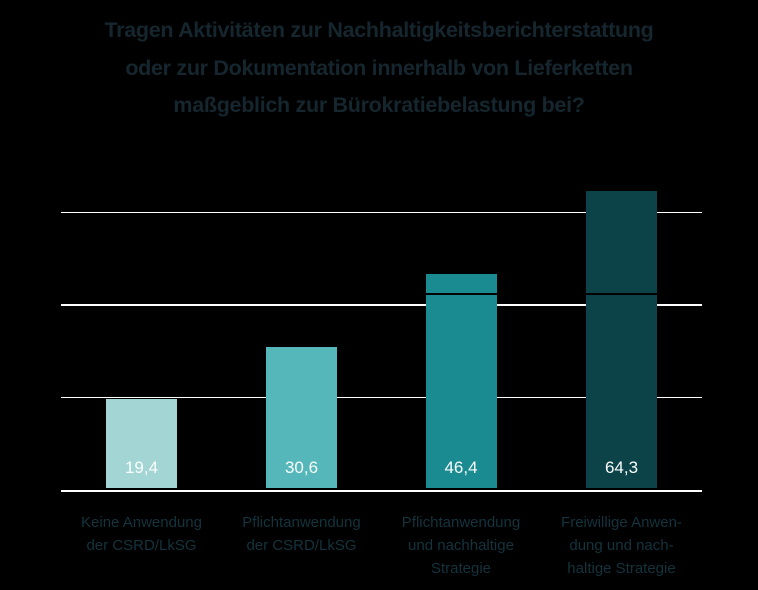 Image resolution: width=758 pixels, height=590 pixels. I want to click on x-axis-line, so click(381, 490).